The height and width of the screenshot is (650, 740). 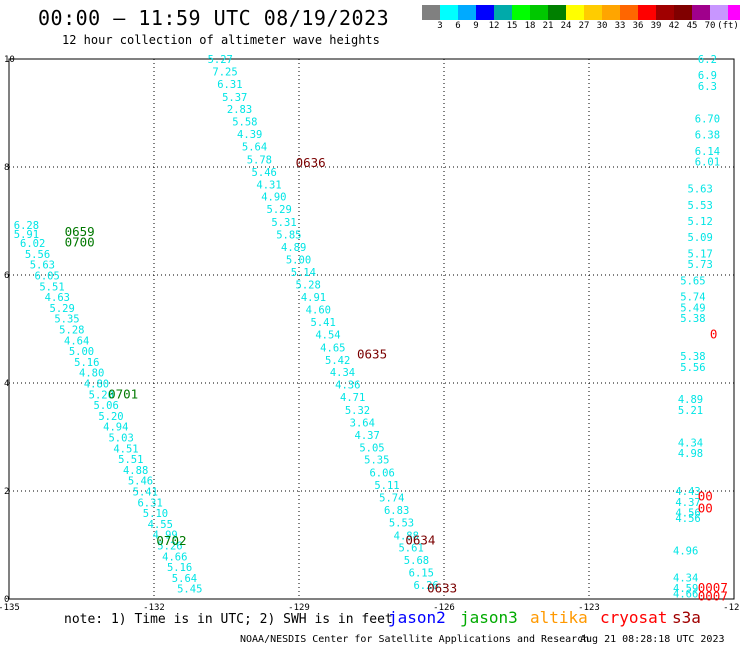 I want to click on wave-height-label: 4.94, so click(x=115, y=428).